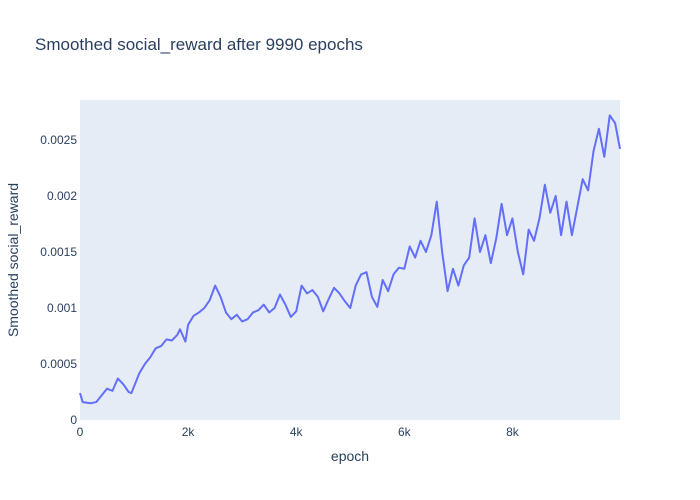  Describe the element at coordinates (58, 140) in the screenshot. I see `y-tick-label: 0.0025` at that location.